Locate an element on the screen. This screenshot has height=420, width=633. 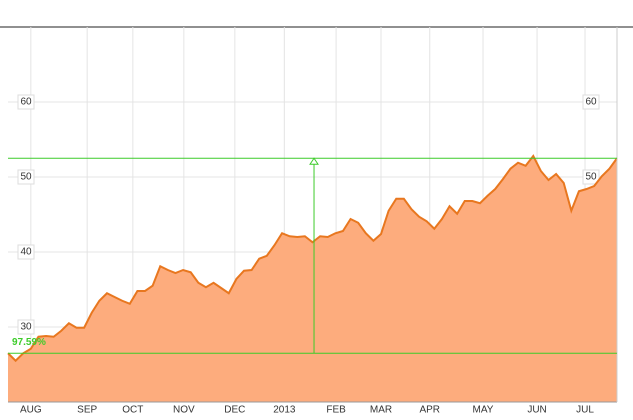
x-tick-label: APR is located at coordinates (429, 410).